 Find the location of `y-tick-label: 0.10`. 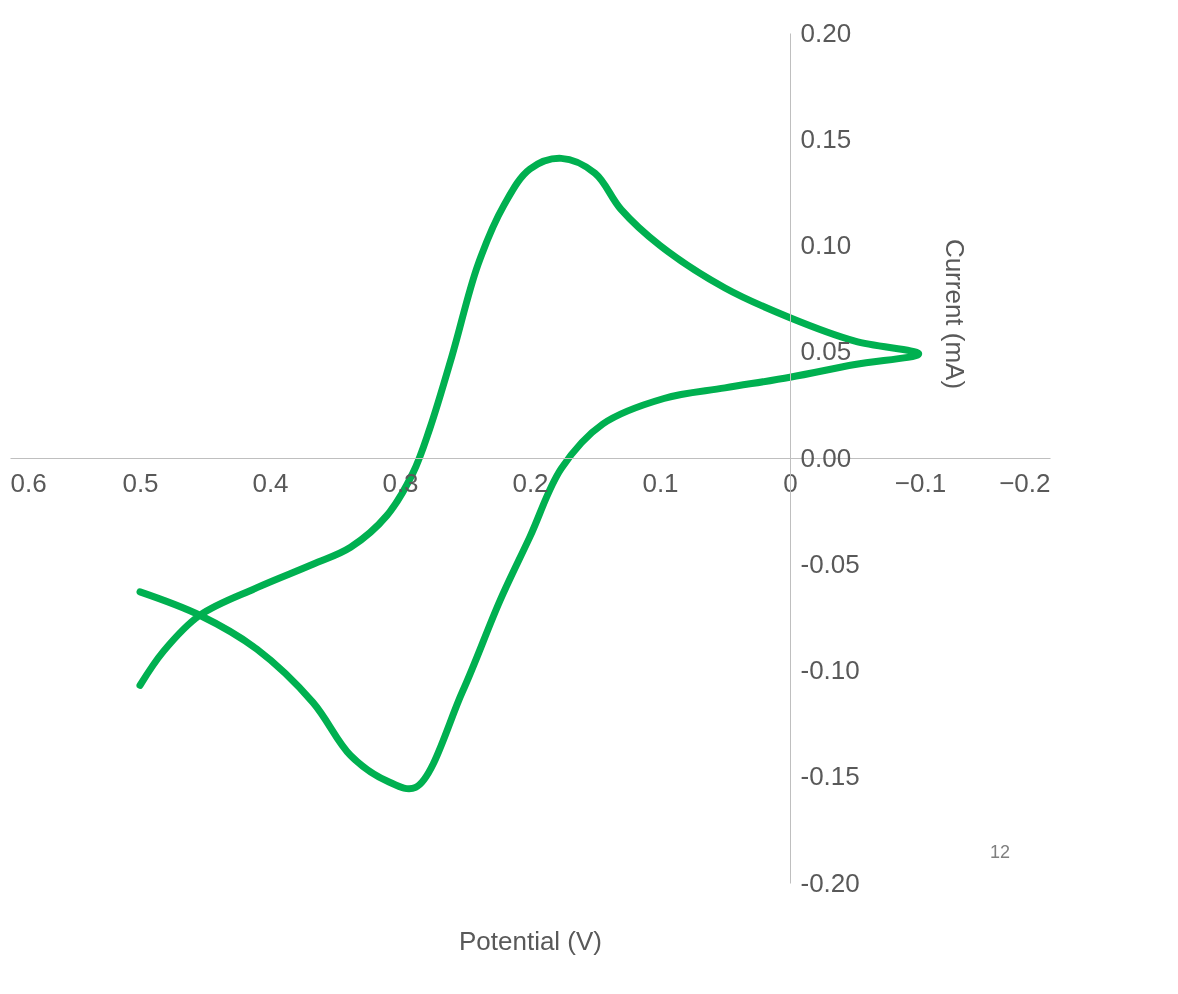

y-tick-label: 0.10 is located at coordinates (826, 245).